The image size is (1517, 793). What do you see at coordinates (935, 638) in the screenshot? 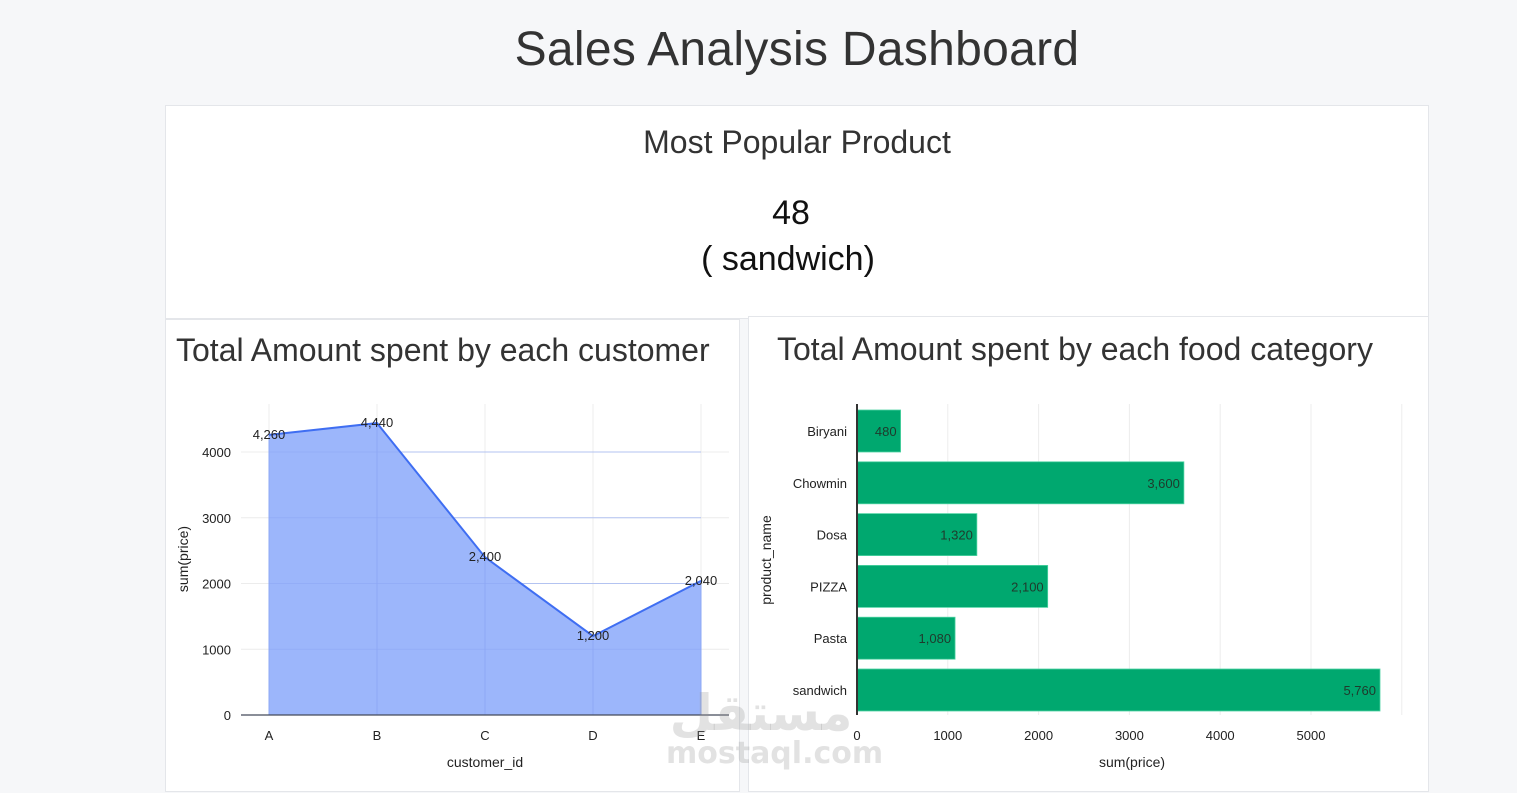
I see `bar-value-label: 1,080` at bounding box center [935, 638].